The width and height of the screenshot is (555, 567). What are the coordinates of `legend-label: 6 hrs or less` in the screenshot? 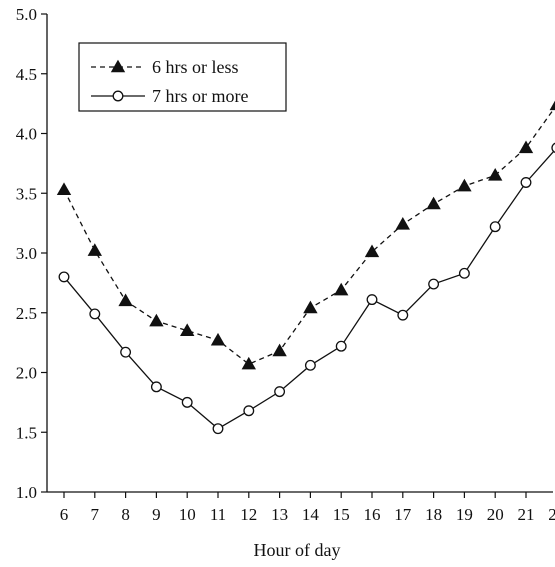 It's located at (195, 67).